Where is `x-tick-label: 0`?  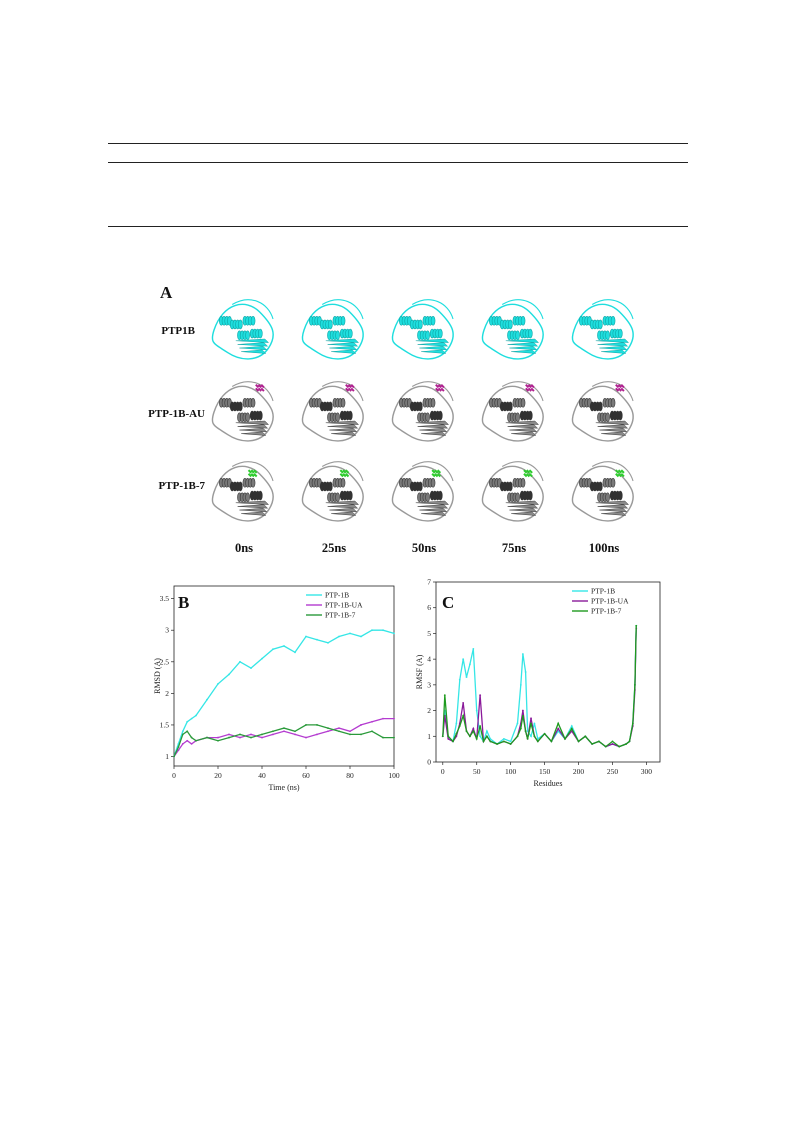
x-tick-label: 0 is located at coordinates (174, 775).